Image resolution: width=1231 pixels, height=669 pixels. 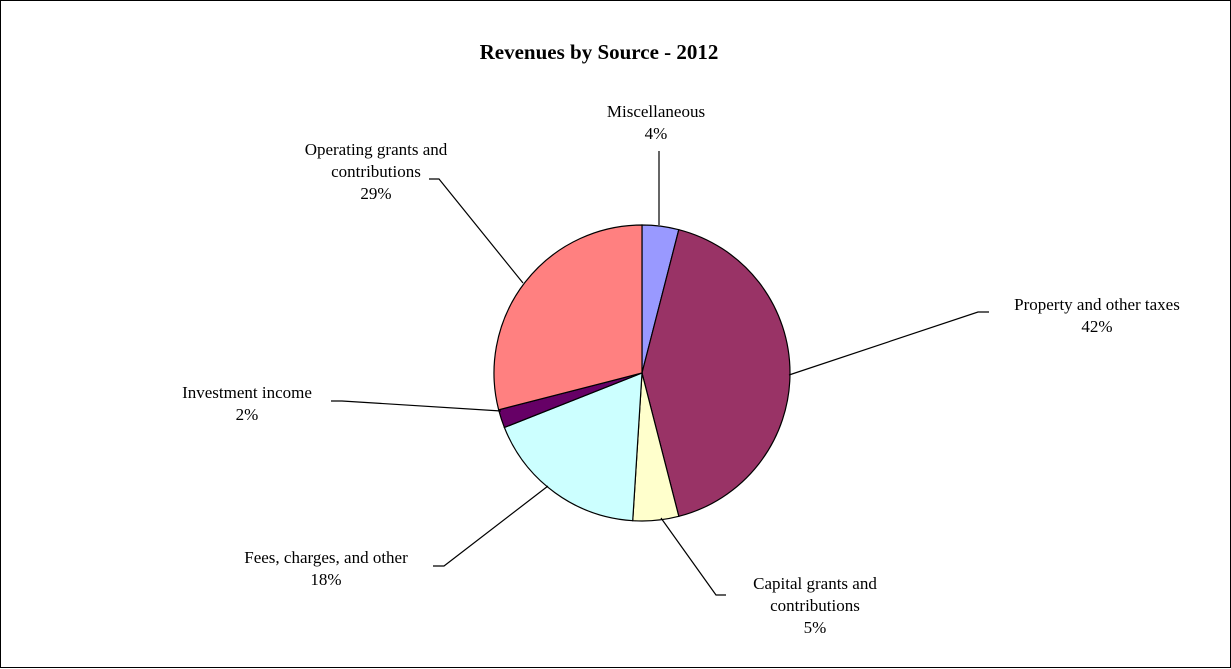 I want to click on slice-percent-label: 18%, so click(x=325, y=579).